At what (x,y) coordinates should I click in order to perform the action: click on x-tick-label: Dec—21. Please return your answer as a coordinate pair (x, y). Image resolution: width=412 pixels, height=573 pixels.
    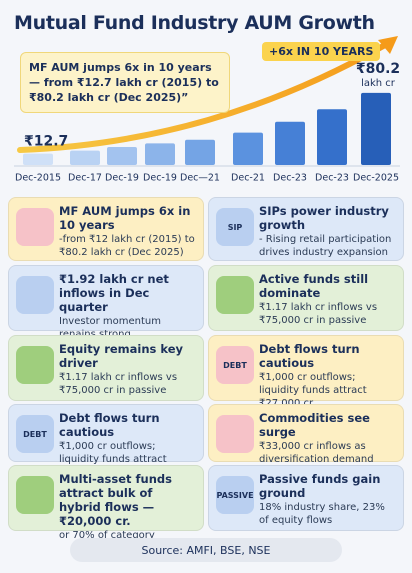
    Looking at the image, I should click on (200, 178).